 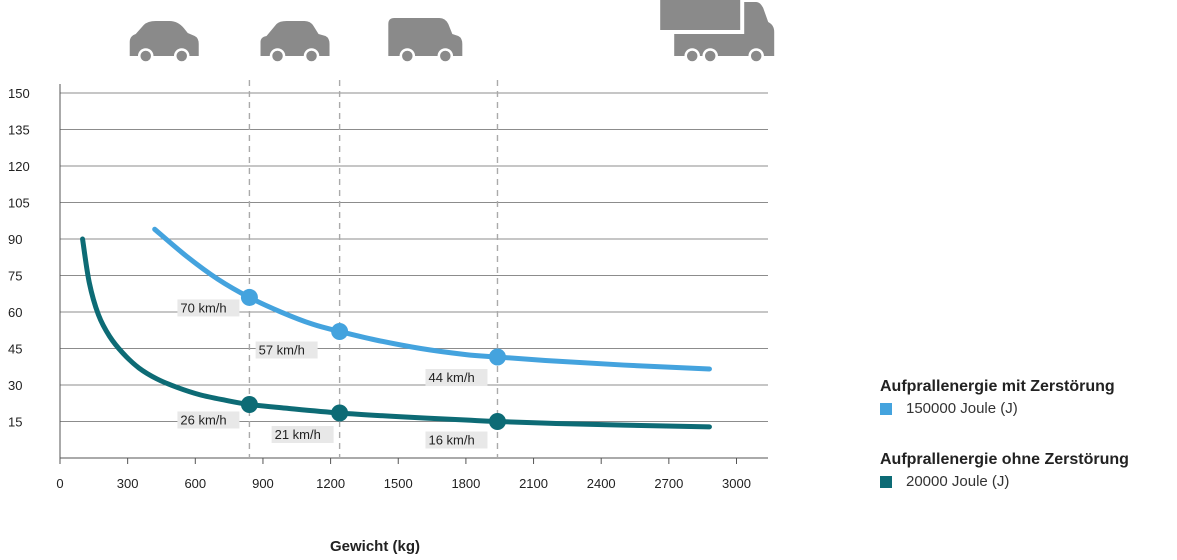 What do you see at coordinates (164, 42) in the screenshot?
I see `small-car-icon` at bounding box center [164, 42].